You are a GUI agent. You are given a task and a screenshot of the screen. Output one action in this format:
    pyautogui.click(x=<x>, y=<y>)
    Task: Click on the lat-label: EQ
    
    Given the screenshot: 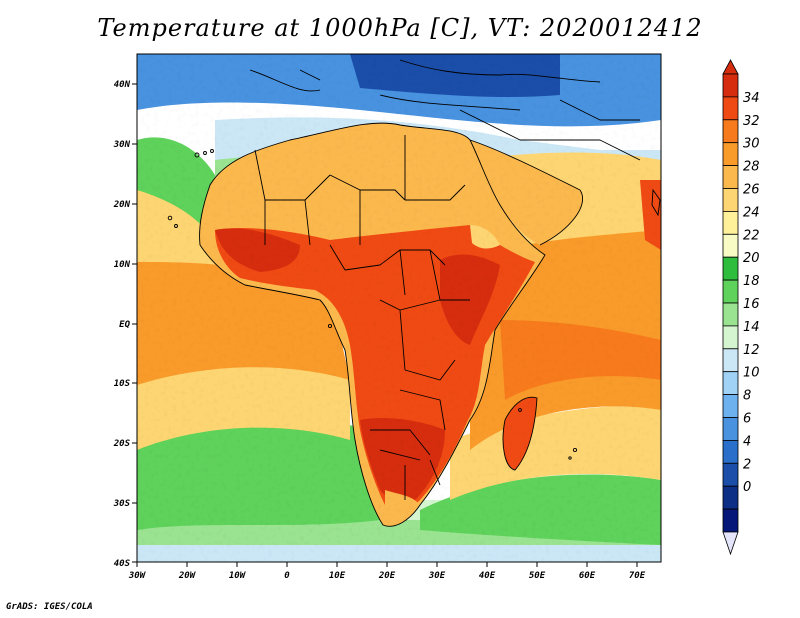 What is the action you would take?
    pyautogui.click(x=124, y=325)
    